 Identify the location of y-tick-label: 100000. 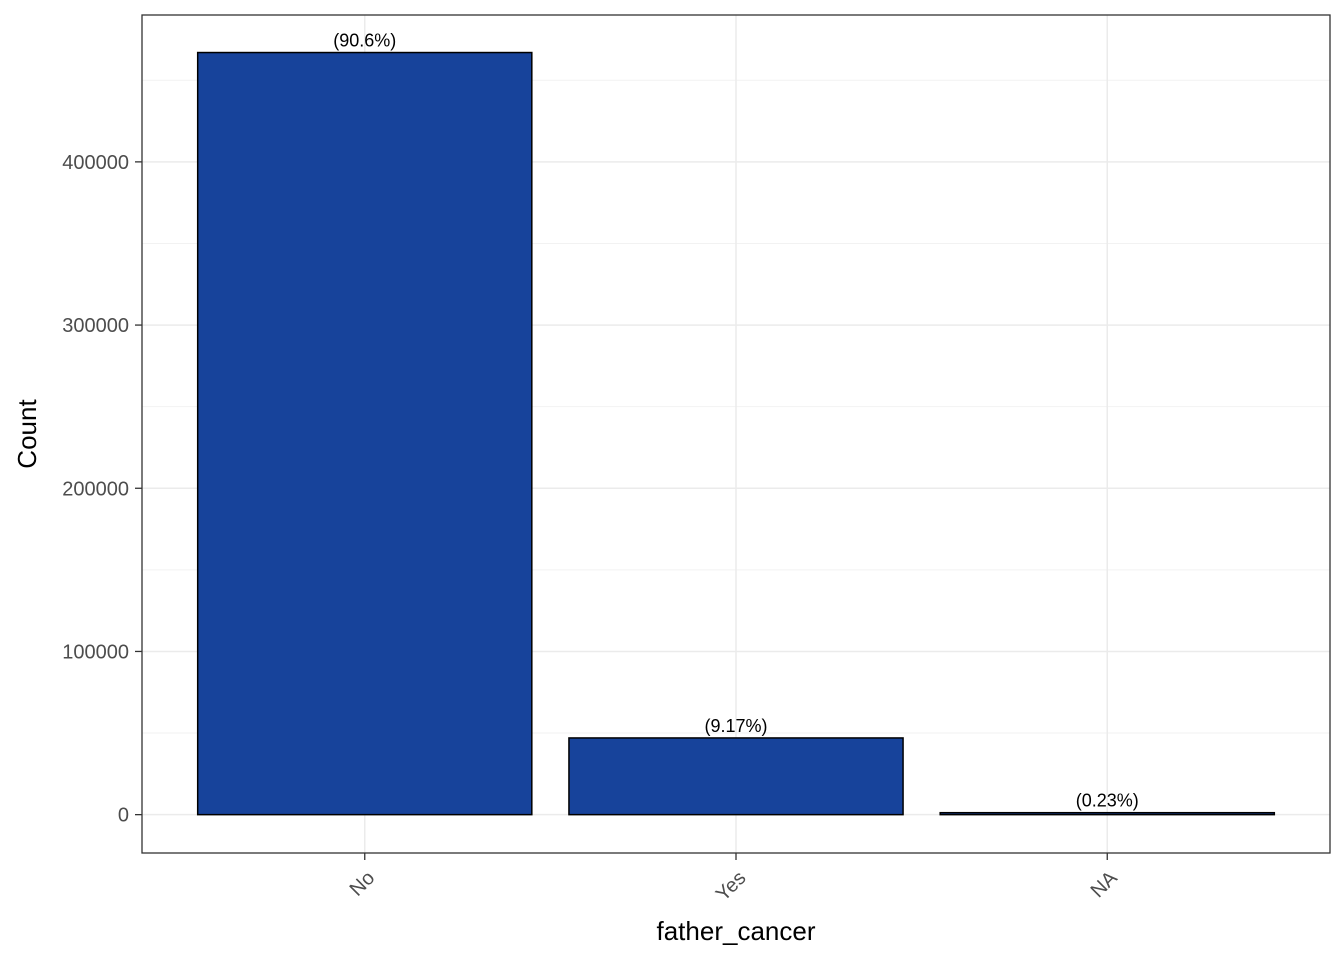
(95, 652).